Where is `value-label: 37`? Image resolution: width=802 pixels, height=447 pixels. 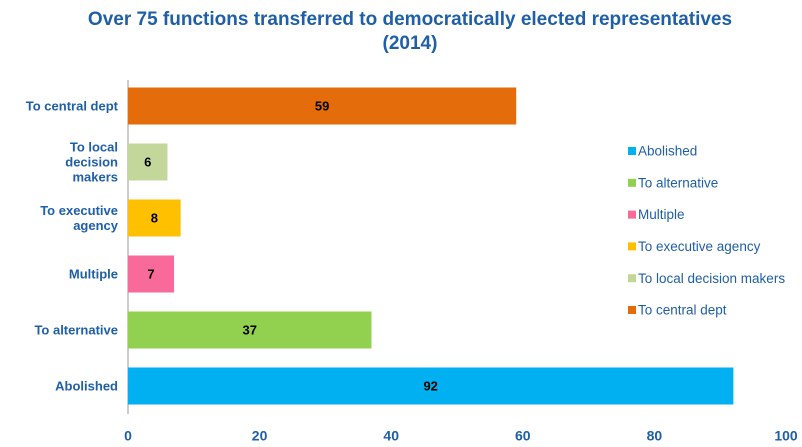
value-label: 37 is located at coordinates (249, 329).